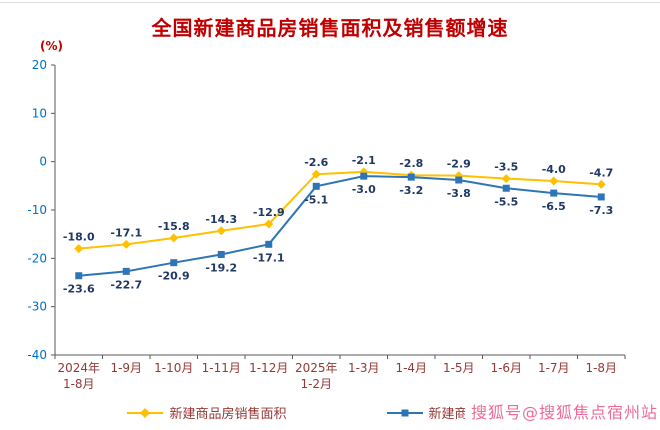 This screenshot has width=660, height=430. Describe the element at coordinates (411, 190) in the screenshot. I see `data-point-label: -3.2` at that location.